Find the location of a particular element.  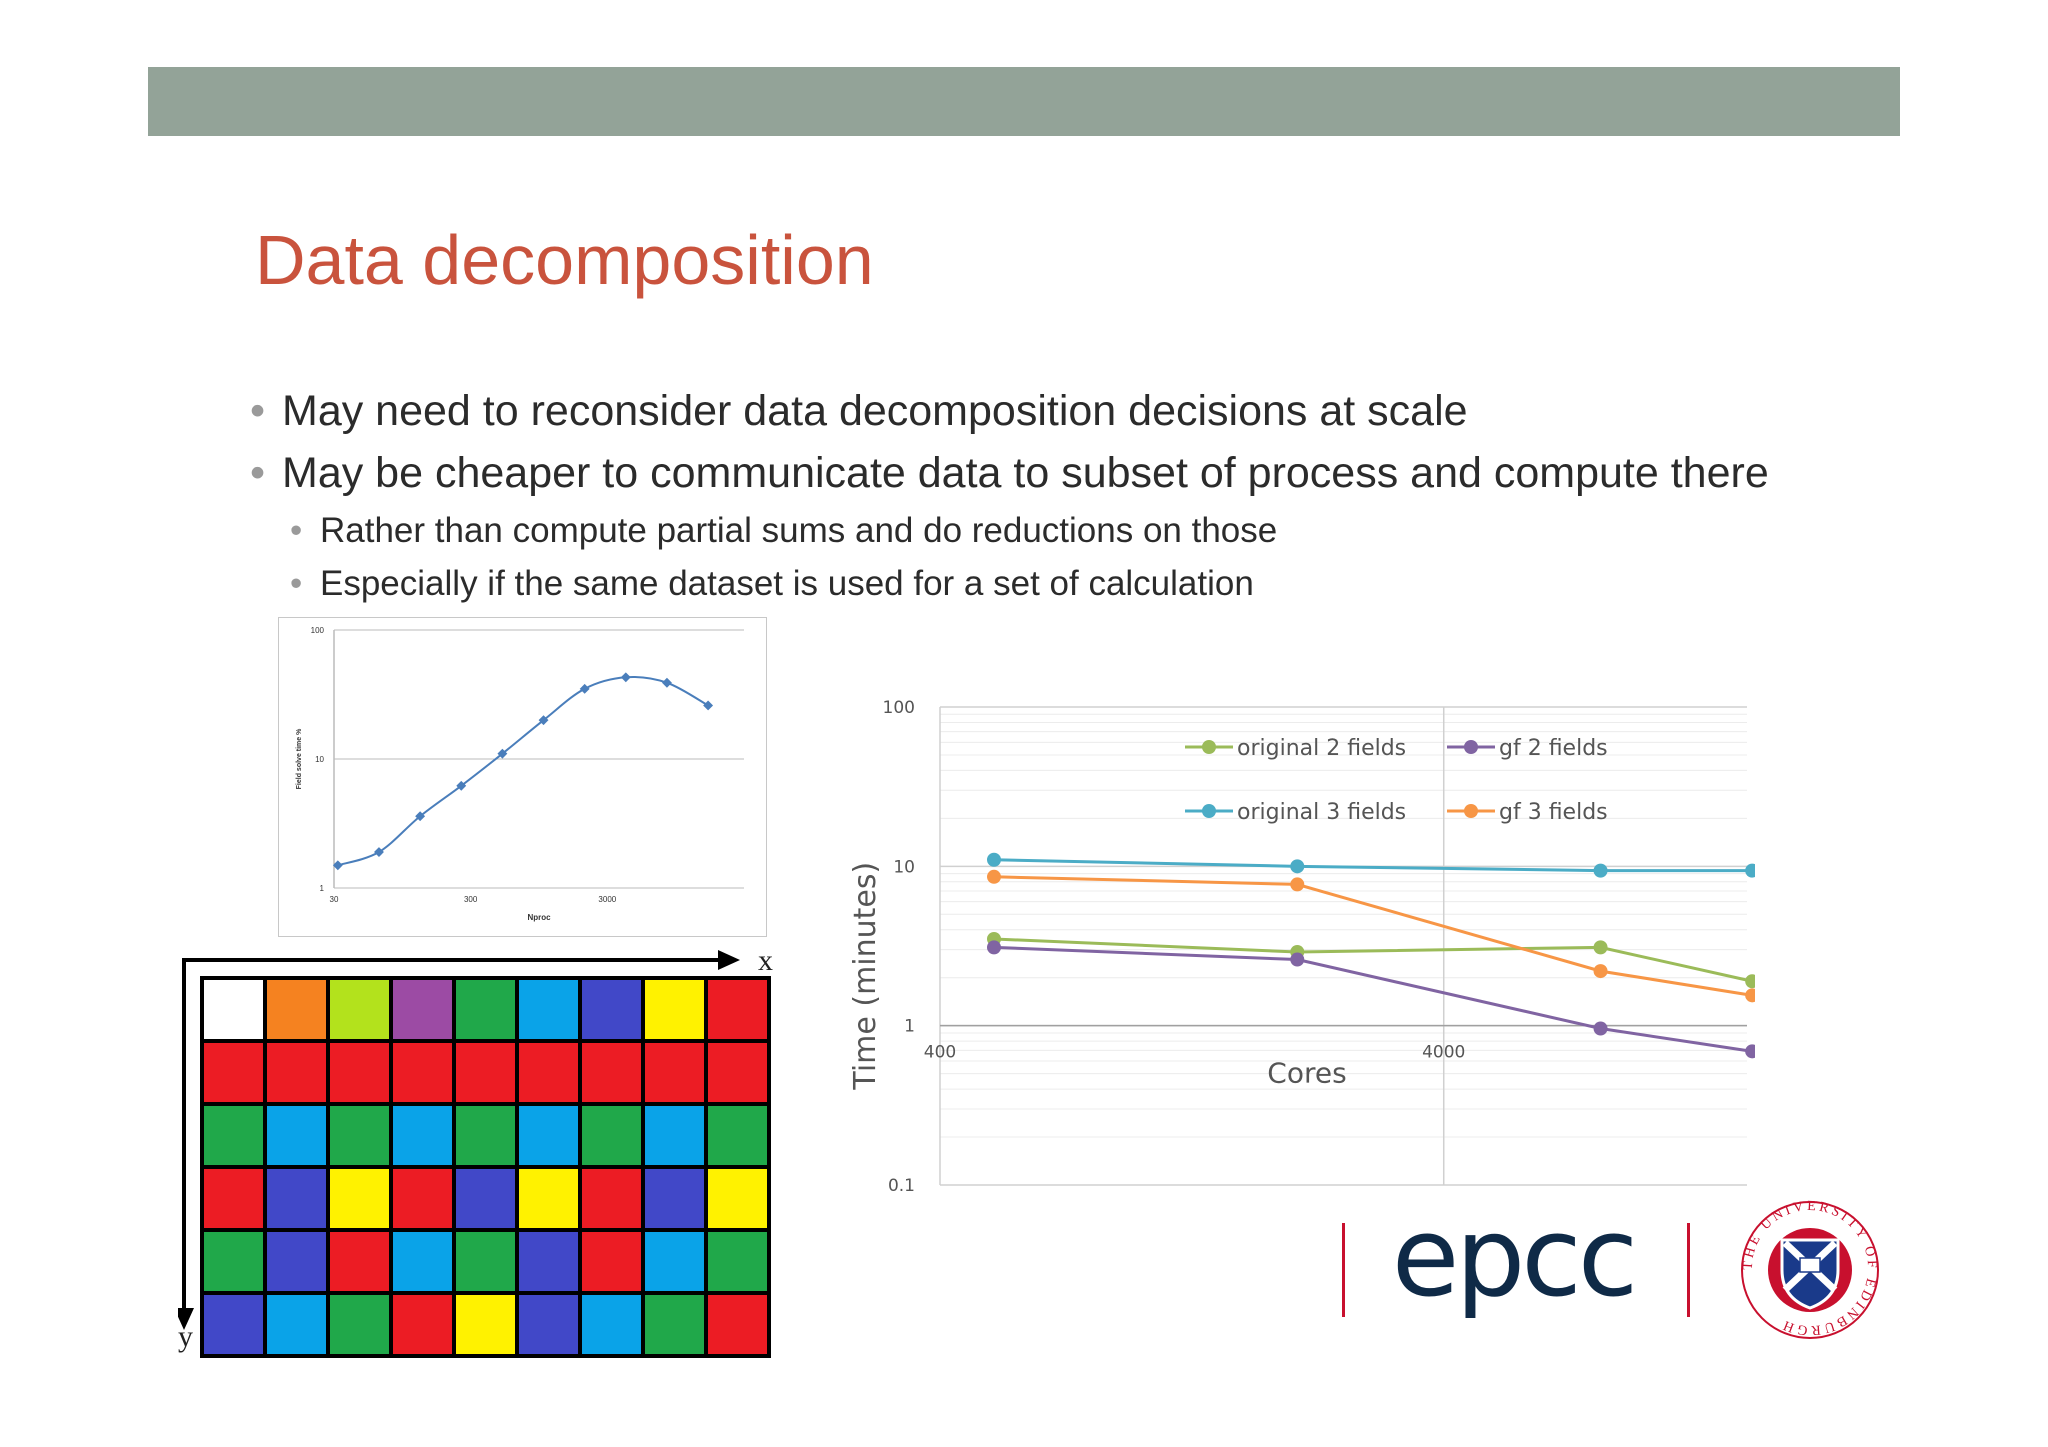

legend-label: original 3 fields is located at coordinates (1321, 812).